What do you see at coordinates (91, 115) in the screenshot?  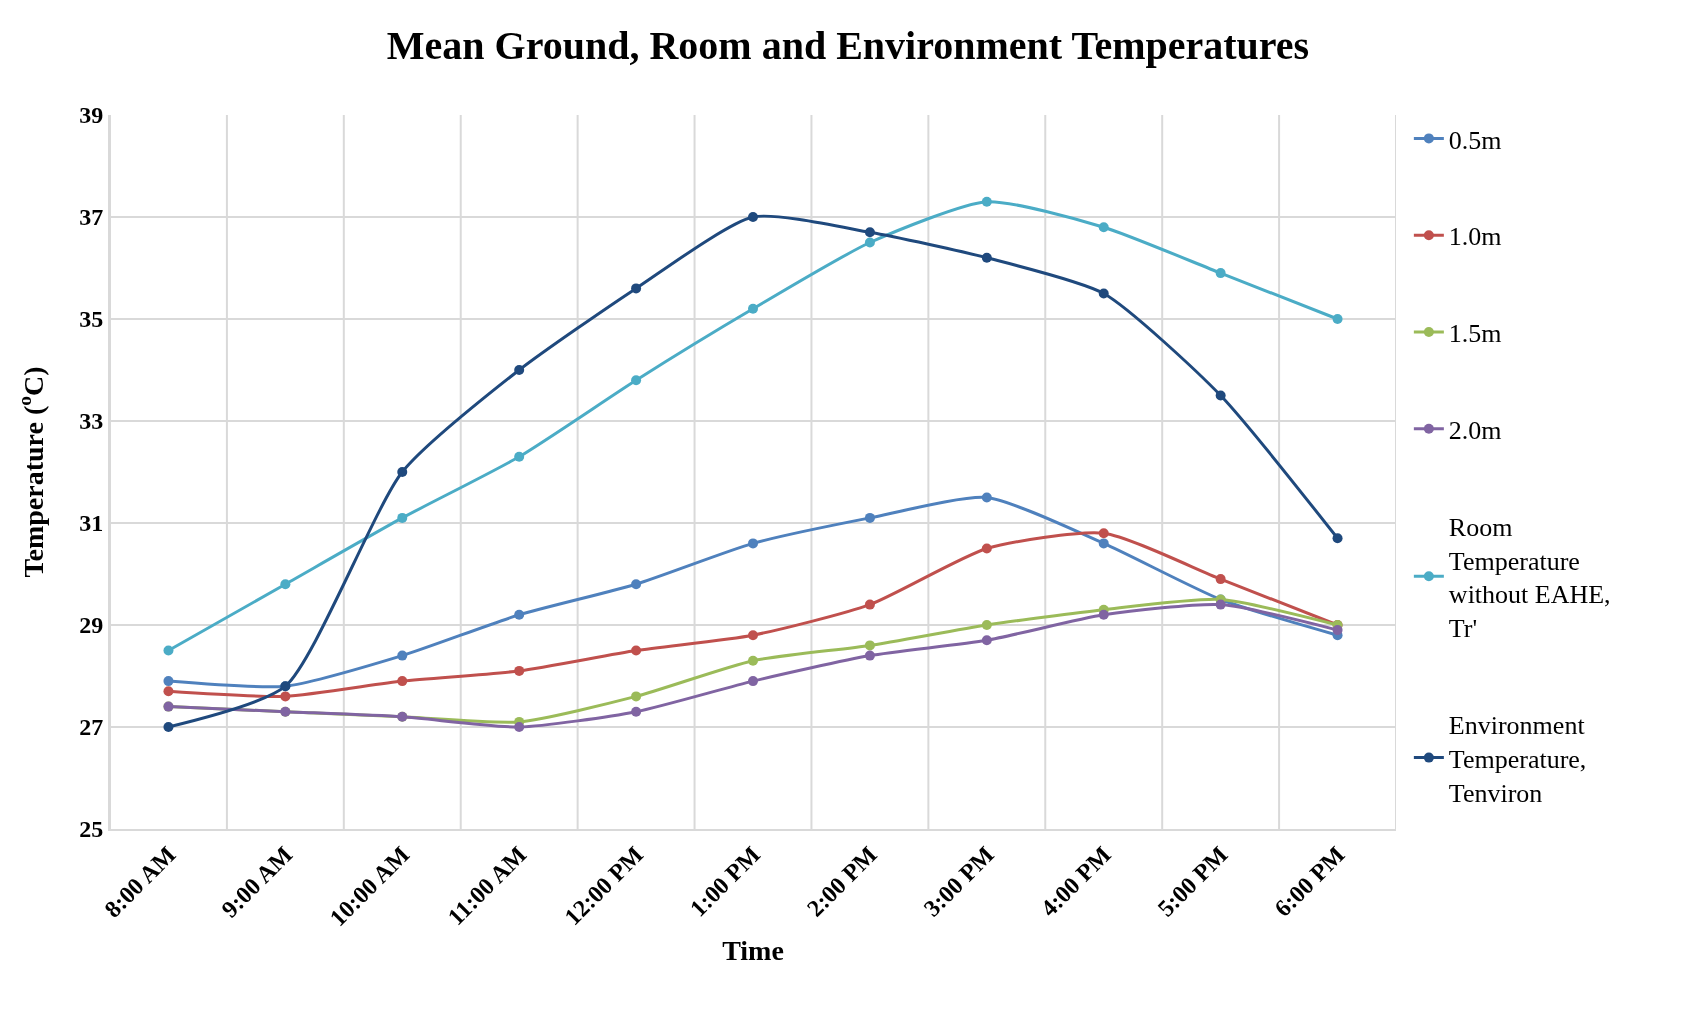 I see `y-tick-label: 39` at bounding box center [91, 115].